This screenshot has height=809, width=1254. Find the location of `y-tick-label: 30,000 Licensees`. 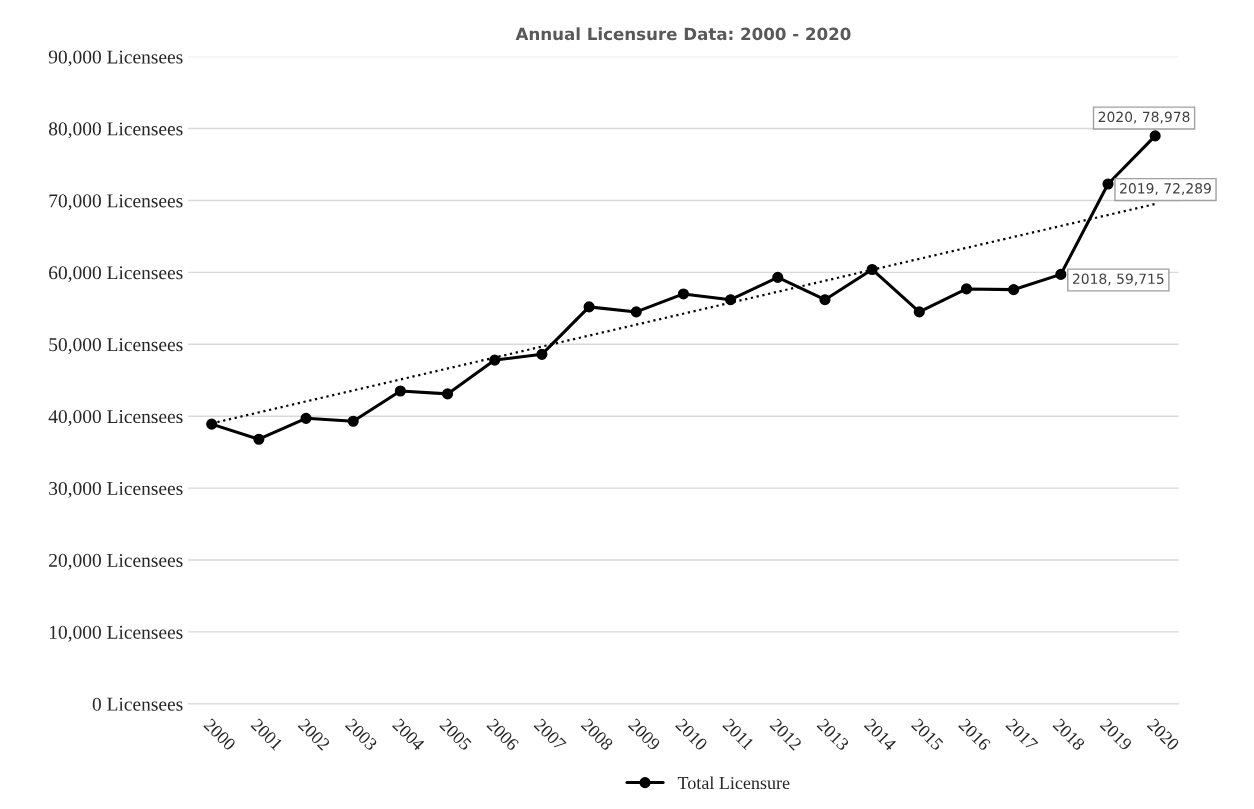

y-tick-label: 30,000 Licensees is located at coordinates (116, 489).